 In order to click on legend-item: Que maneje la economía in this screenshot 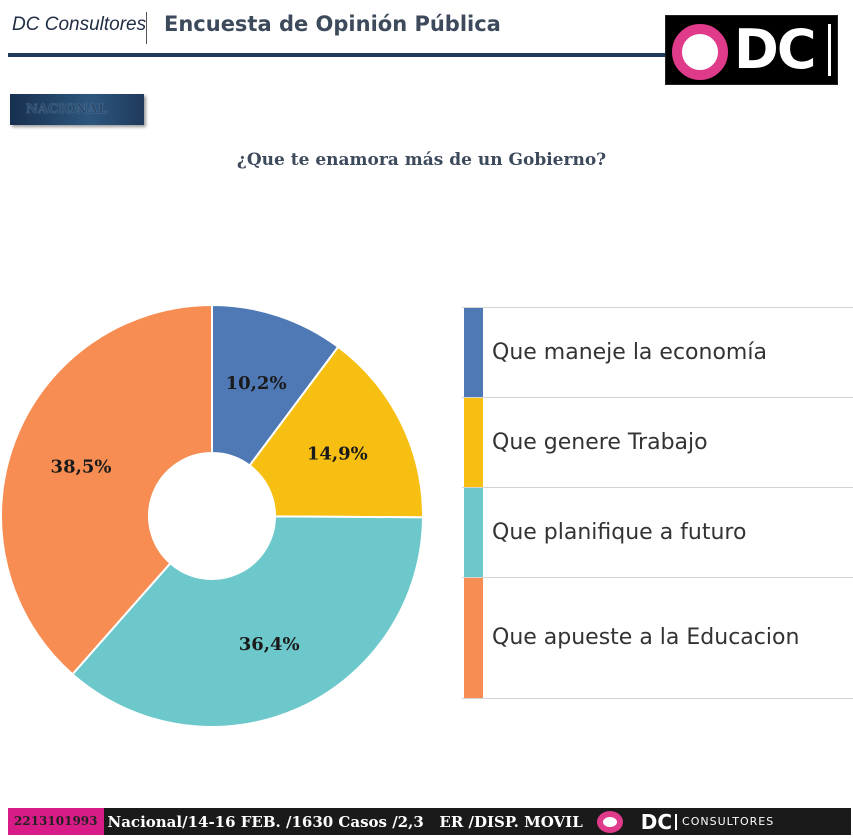, I will do `click(657, 352)`.